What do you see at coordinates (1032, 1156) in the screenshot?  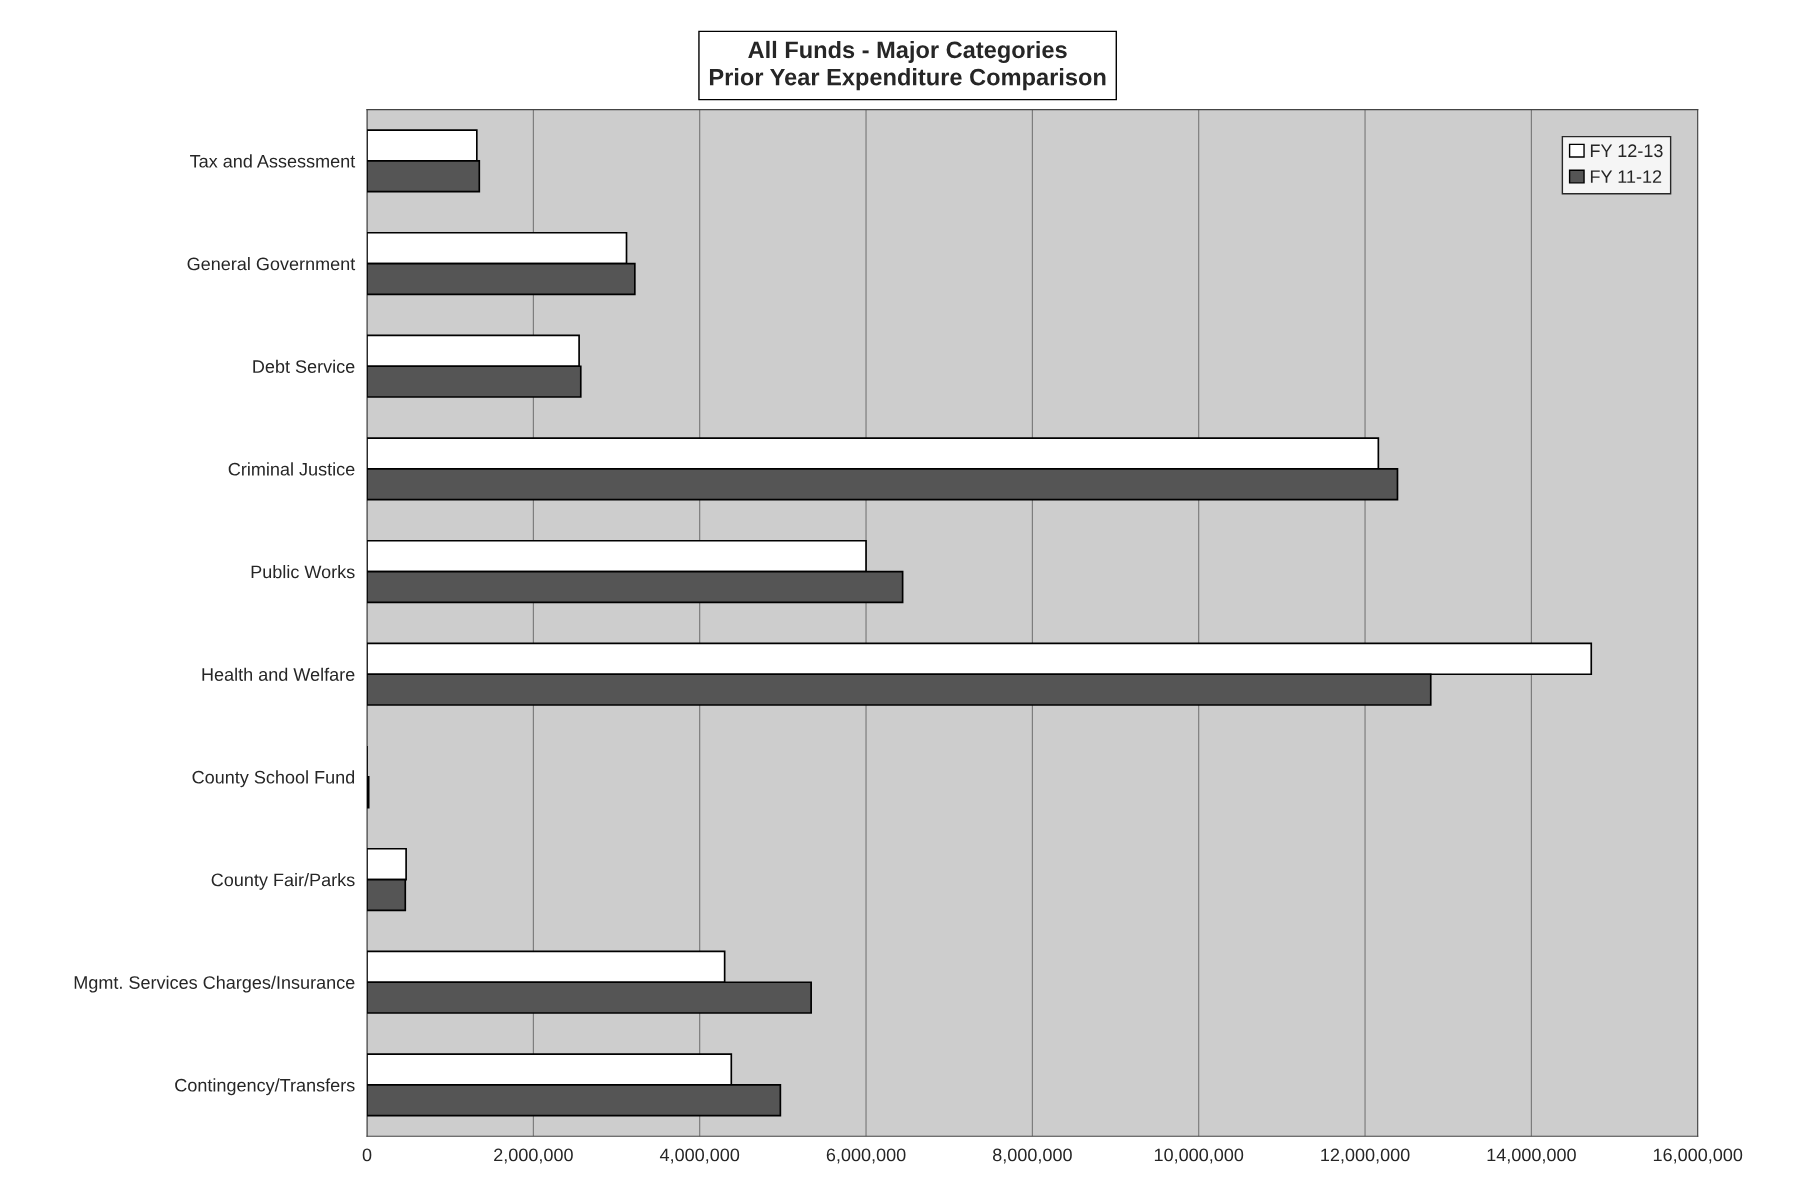 I see `x-tick-label: 8,000,000` at bounding box center [1032, 1156].